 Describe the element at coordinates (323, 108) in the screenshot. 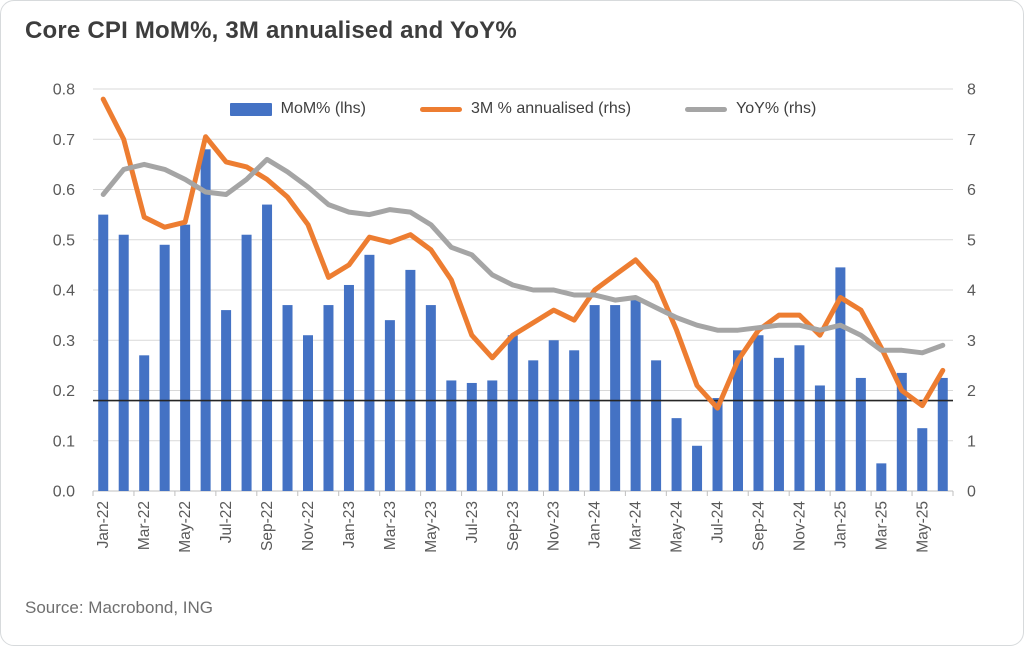

I see `legend-label-mom: MoM% (lhs)` at that location.